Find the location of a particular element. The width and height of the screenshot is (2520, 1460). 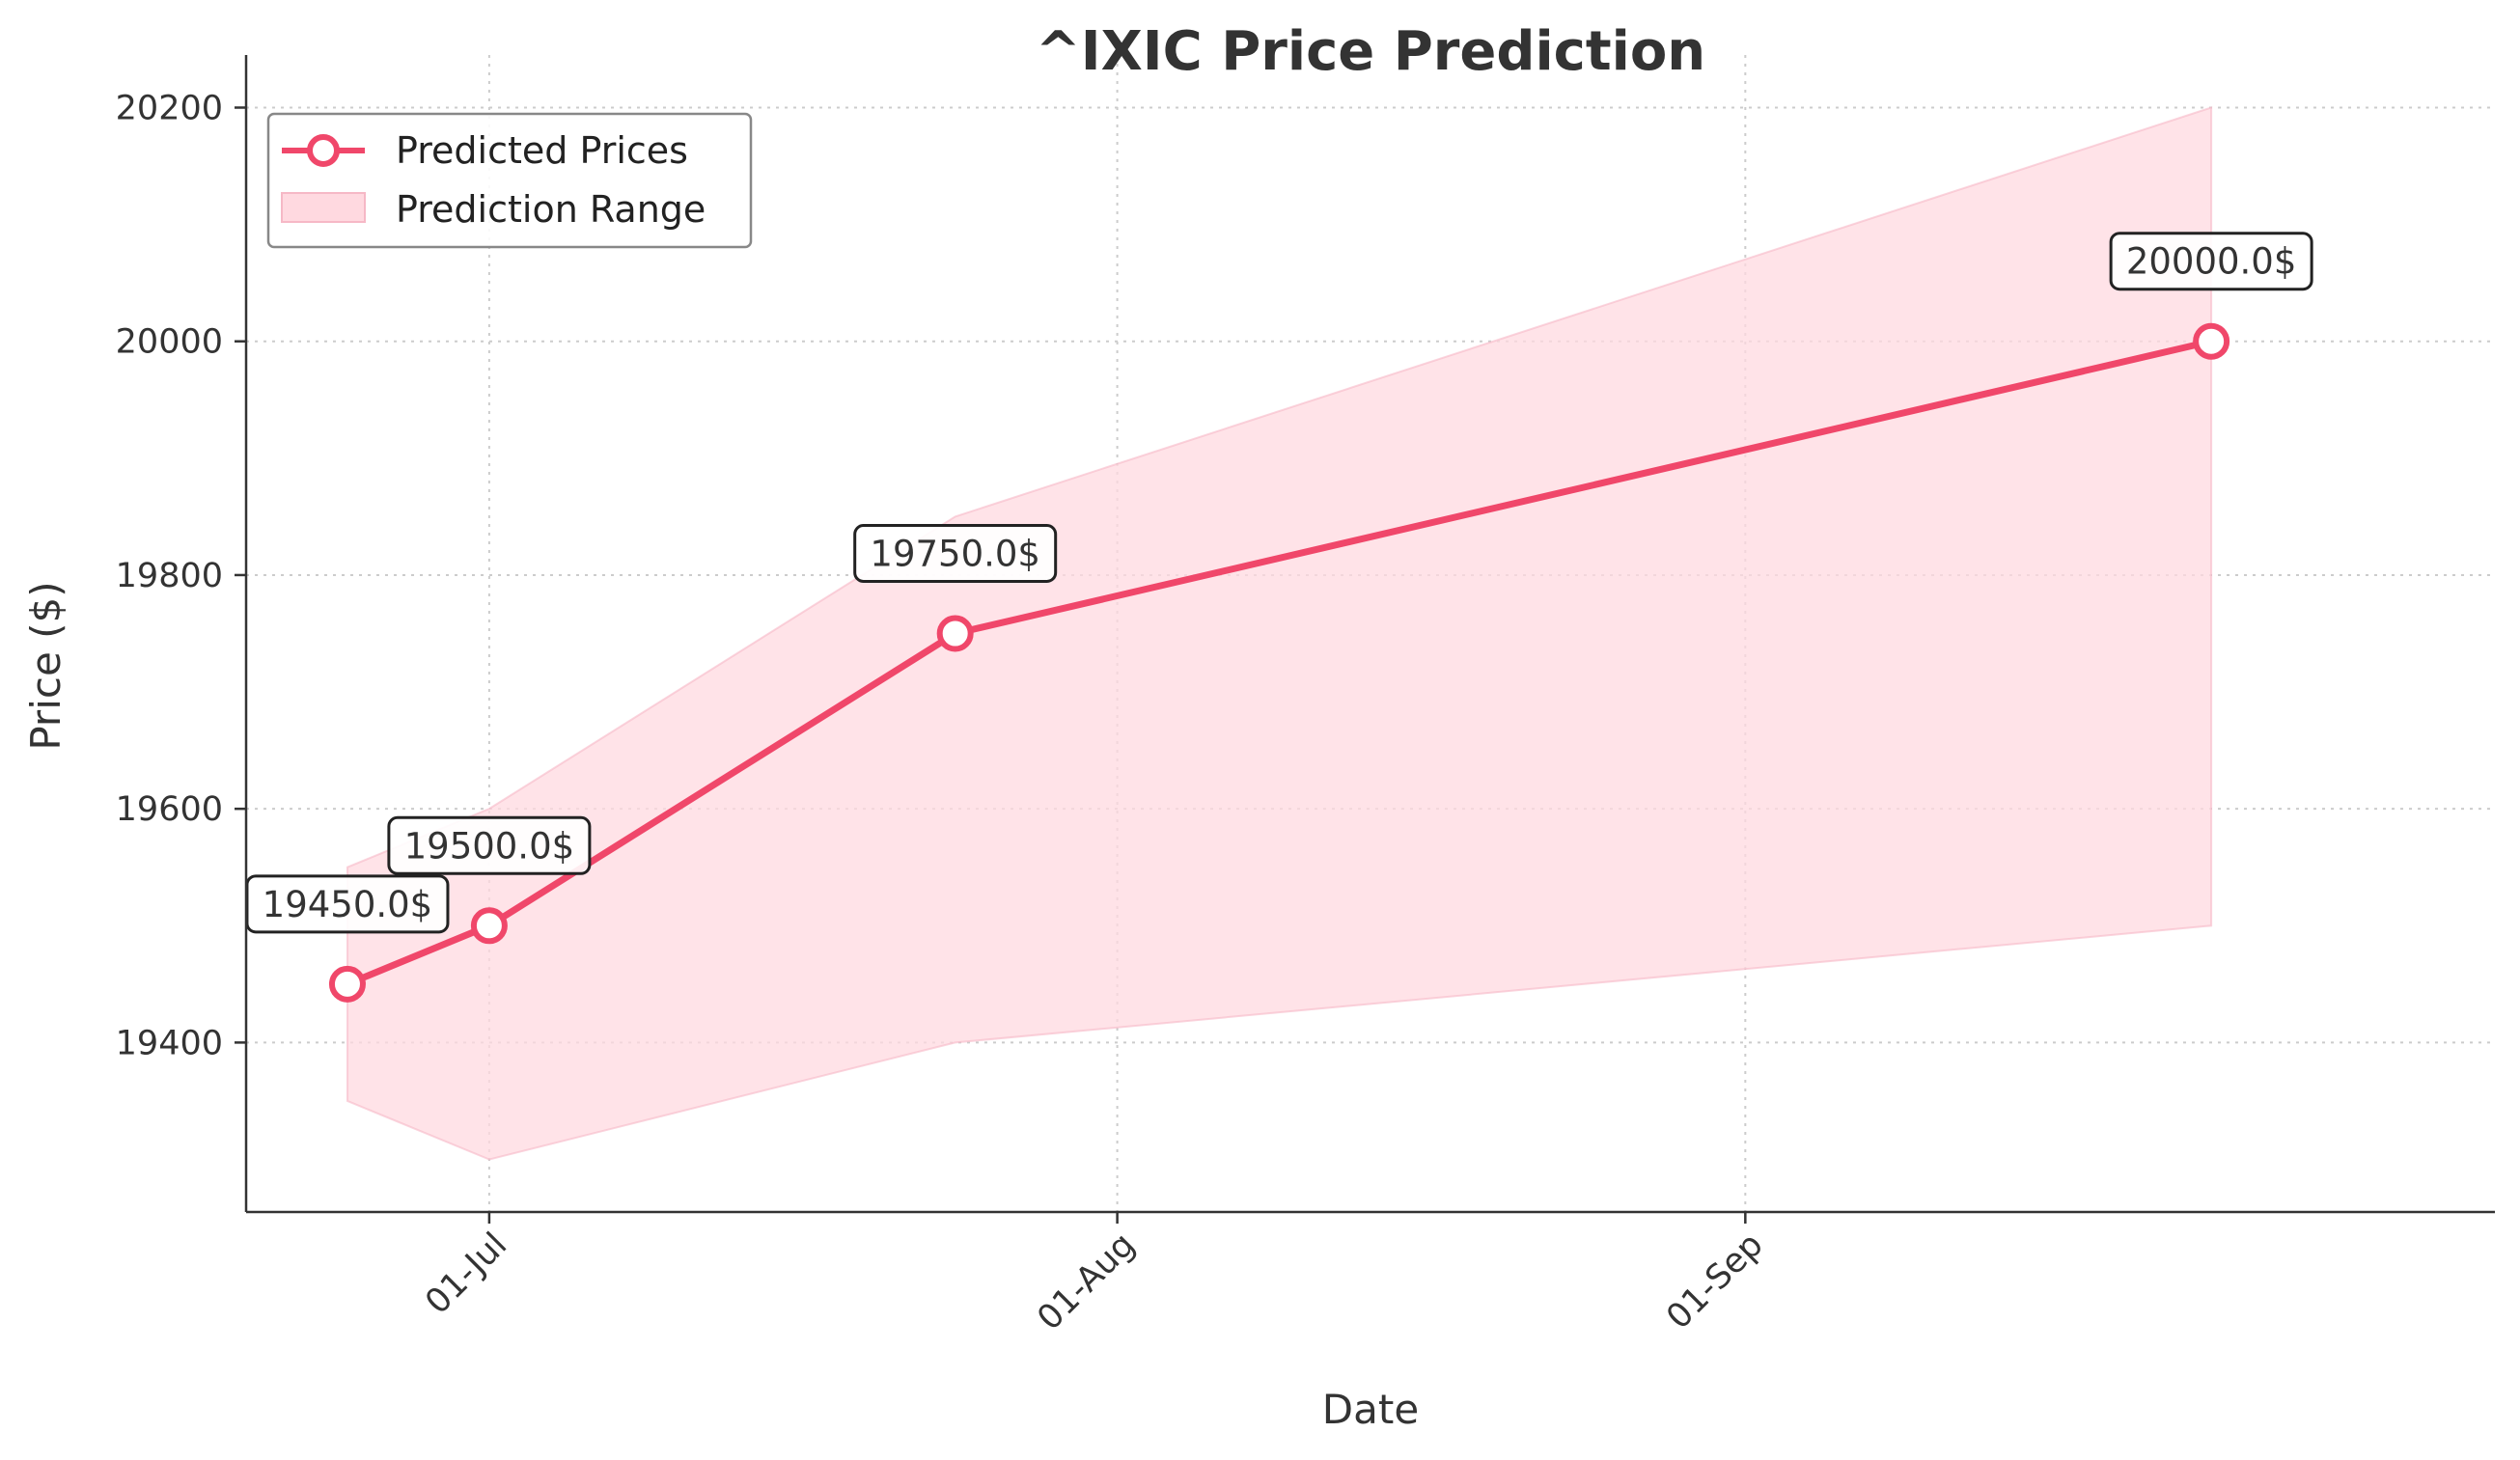

legend: Predicted Prices Prediction Range is located at coordinates (509, 180).